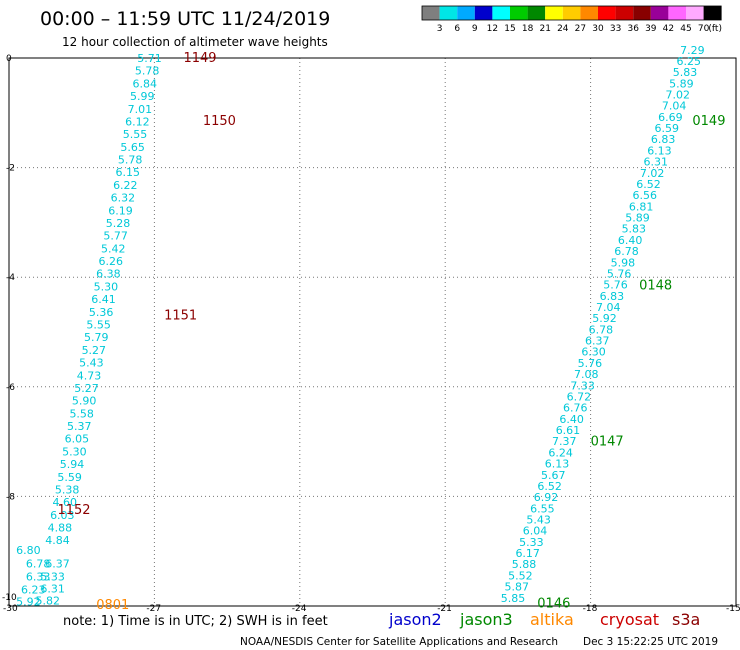 The height and width of the screenshot is (650, 740). What do you see at coordinates (444, 609) in the screenshot?
I see `x-tick-label: -21` at bounding box center [444, 609].